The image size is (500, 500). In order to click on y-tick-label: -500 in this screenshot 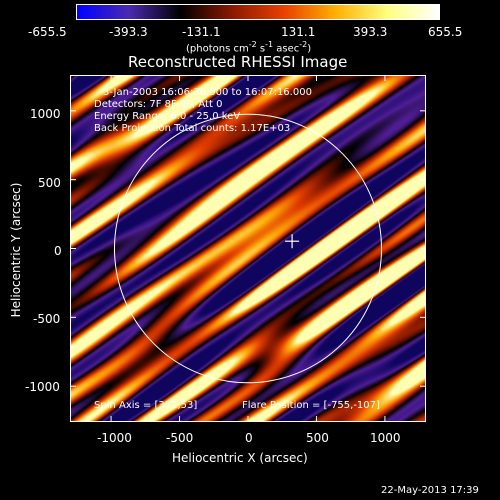, I will do `click(47, 319)`.